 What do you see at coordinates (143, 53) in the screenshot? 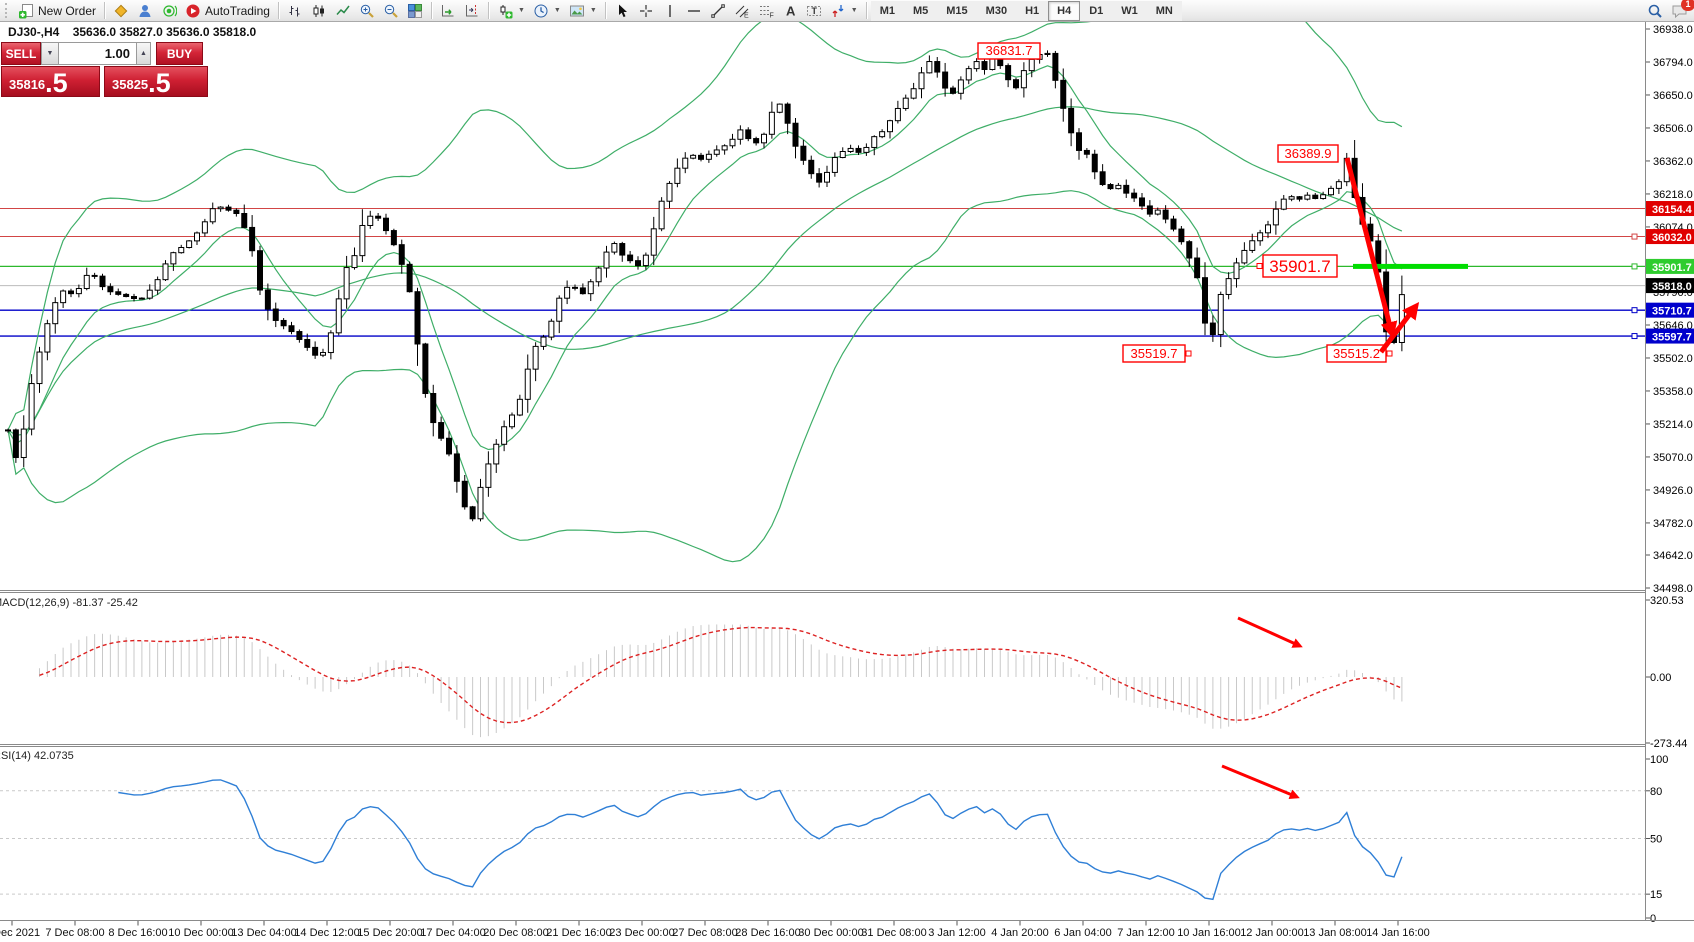
I see `volume-increase-button: ▲` at bounding box center [143, 53].